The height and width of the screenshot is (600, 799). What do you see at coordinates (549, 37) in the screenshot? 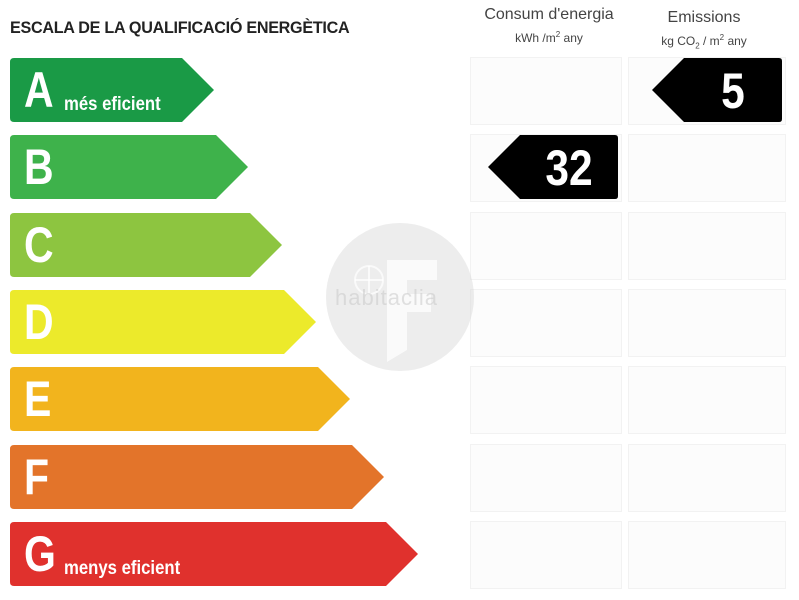
I see `consum-unit: kWh /m2 any` at bounding box center [549, 37].